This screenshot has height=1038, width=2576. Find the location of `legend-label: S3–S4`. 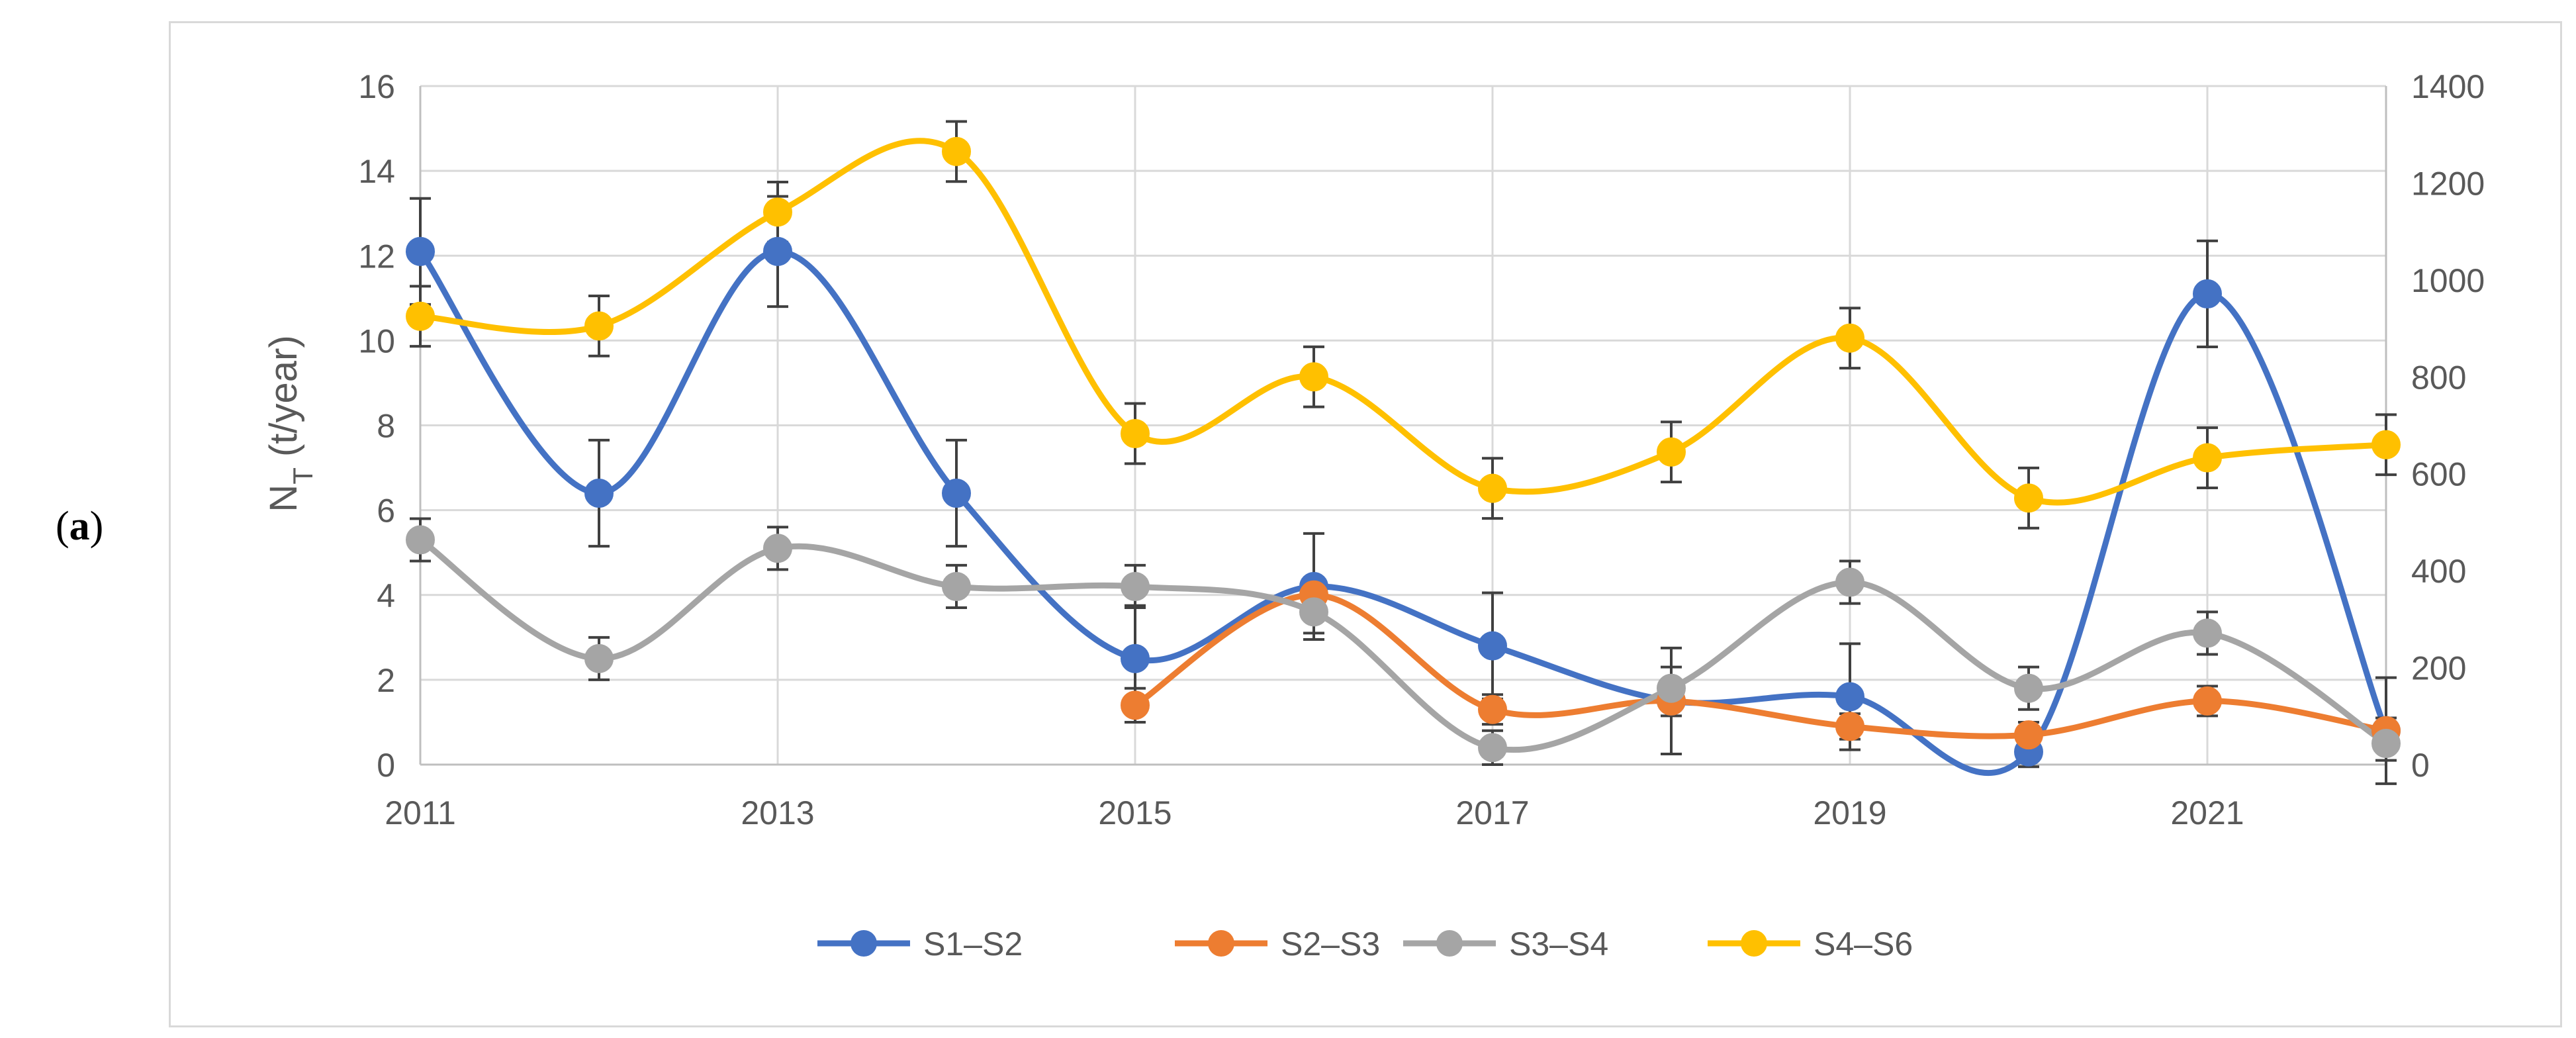

legend-label: S3–S4 is located at coordinates (1558, 944).